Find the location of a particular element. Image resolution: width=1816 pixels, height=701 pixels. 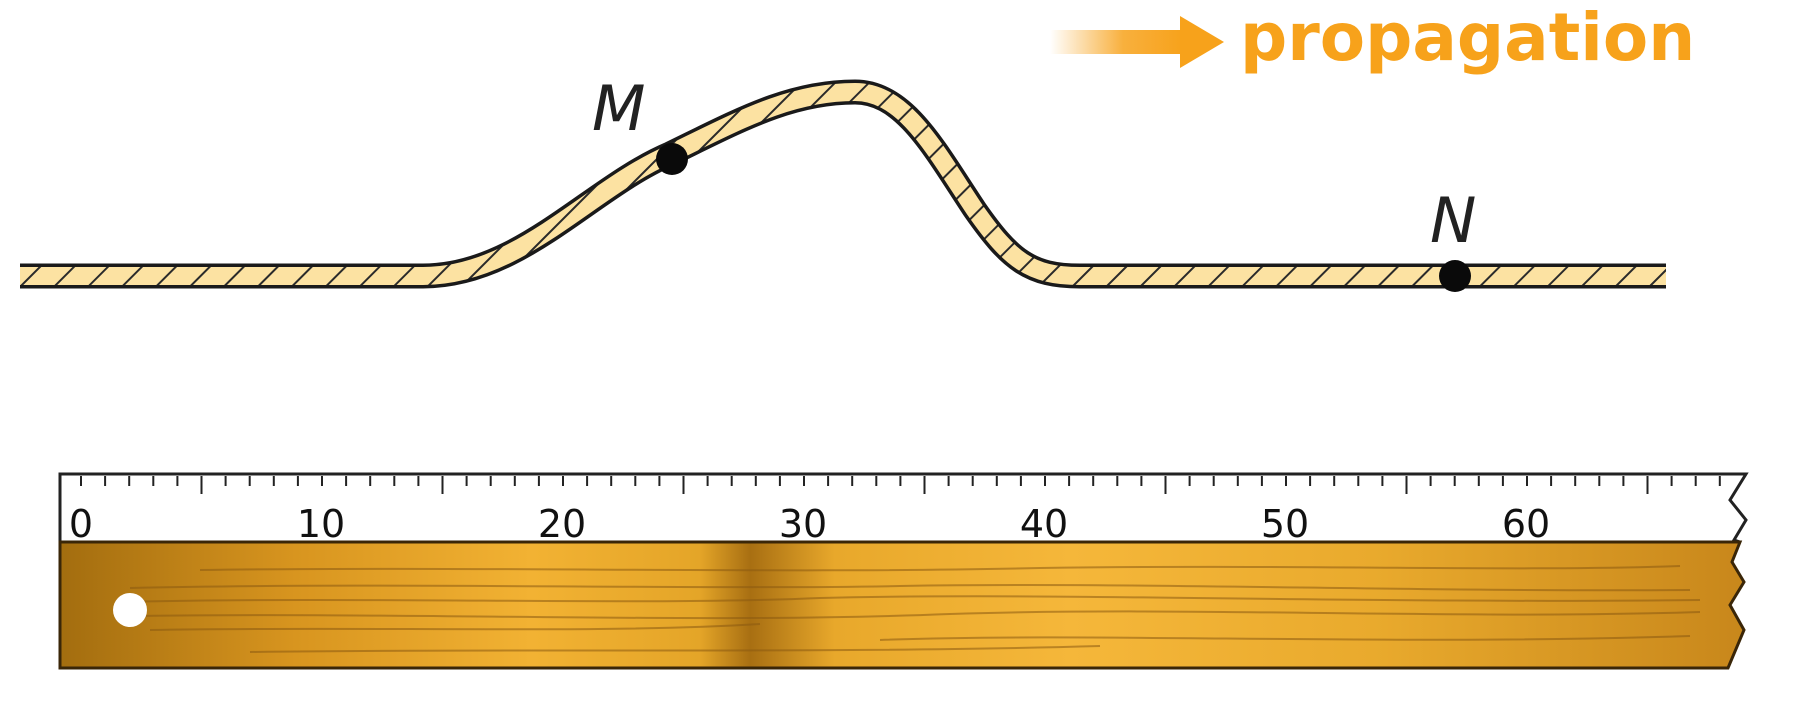

ruler-label-60: 60 is located at coordinates (1526, 524).